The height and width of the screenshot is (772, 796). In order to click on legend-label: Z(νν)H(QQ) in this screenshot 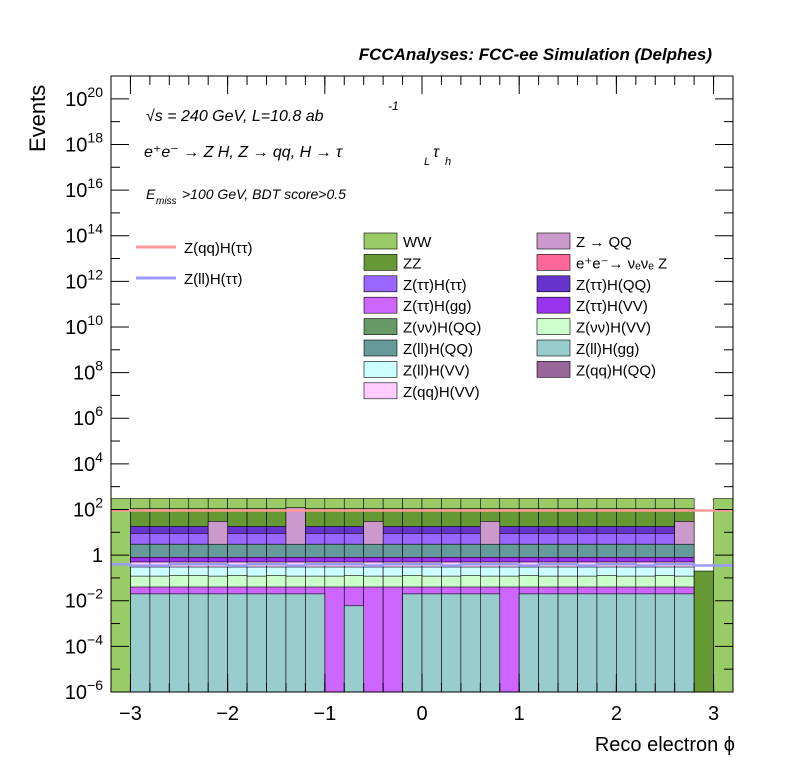, I will do `click(442, 328)`.